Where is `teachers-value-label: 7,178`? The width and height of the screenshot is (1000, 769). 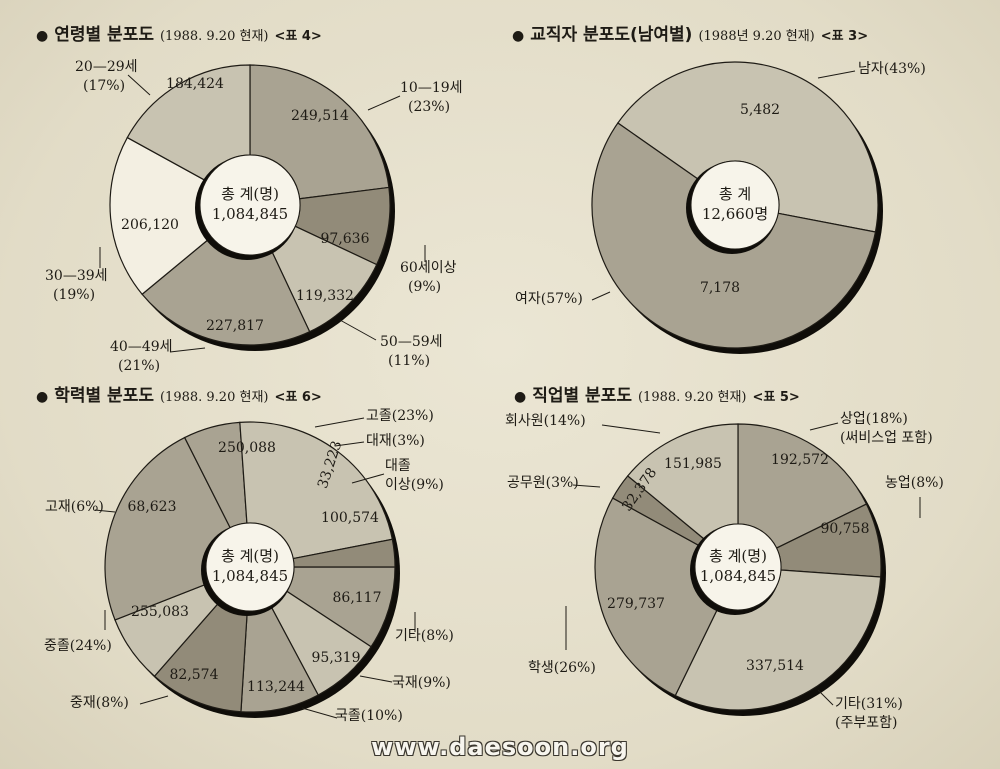
teachers-value-label: 7,178 is located at coordinates (720, 288).